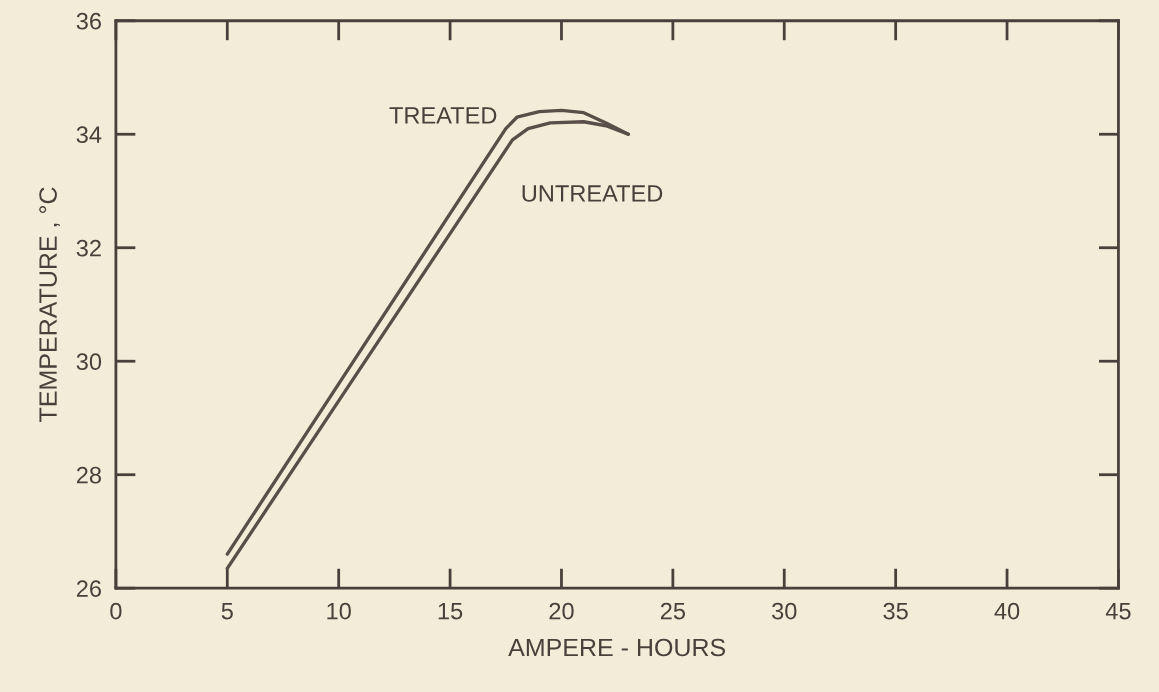 The height and width of the screenshot is (692, 1159). I want to click on x-tick-label: 5, so click(227, 611).